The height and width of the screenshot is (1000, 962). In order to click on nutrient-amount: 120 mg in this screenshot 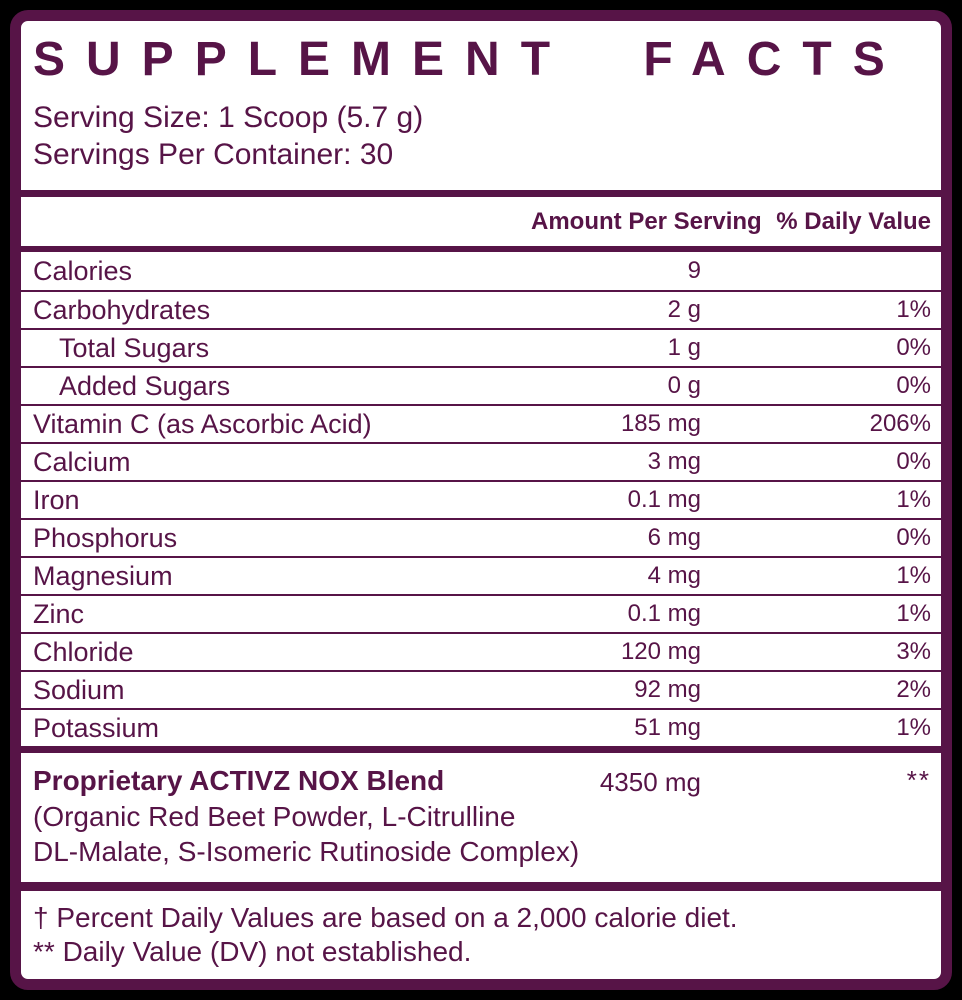, I will do `click(660, 651)`.